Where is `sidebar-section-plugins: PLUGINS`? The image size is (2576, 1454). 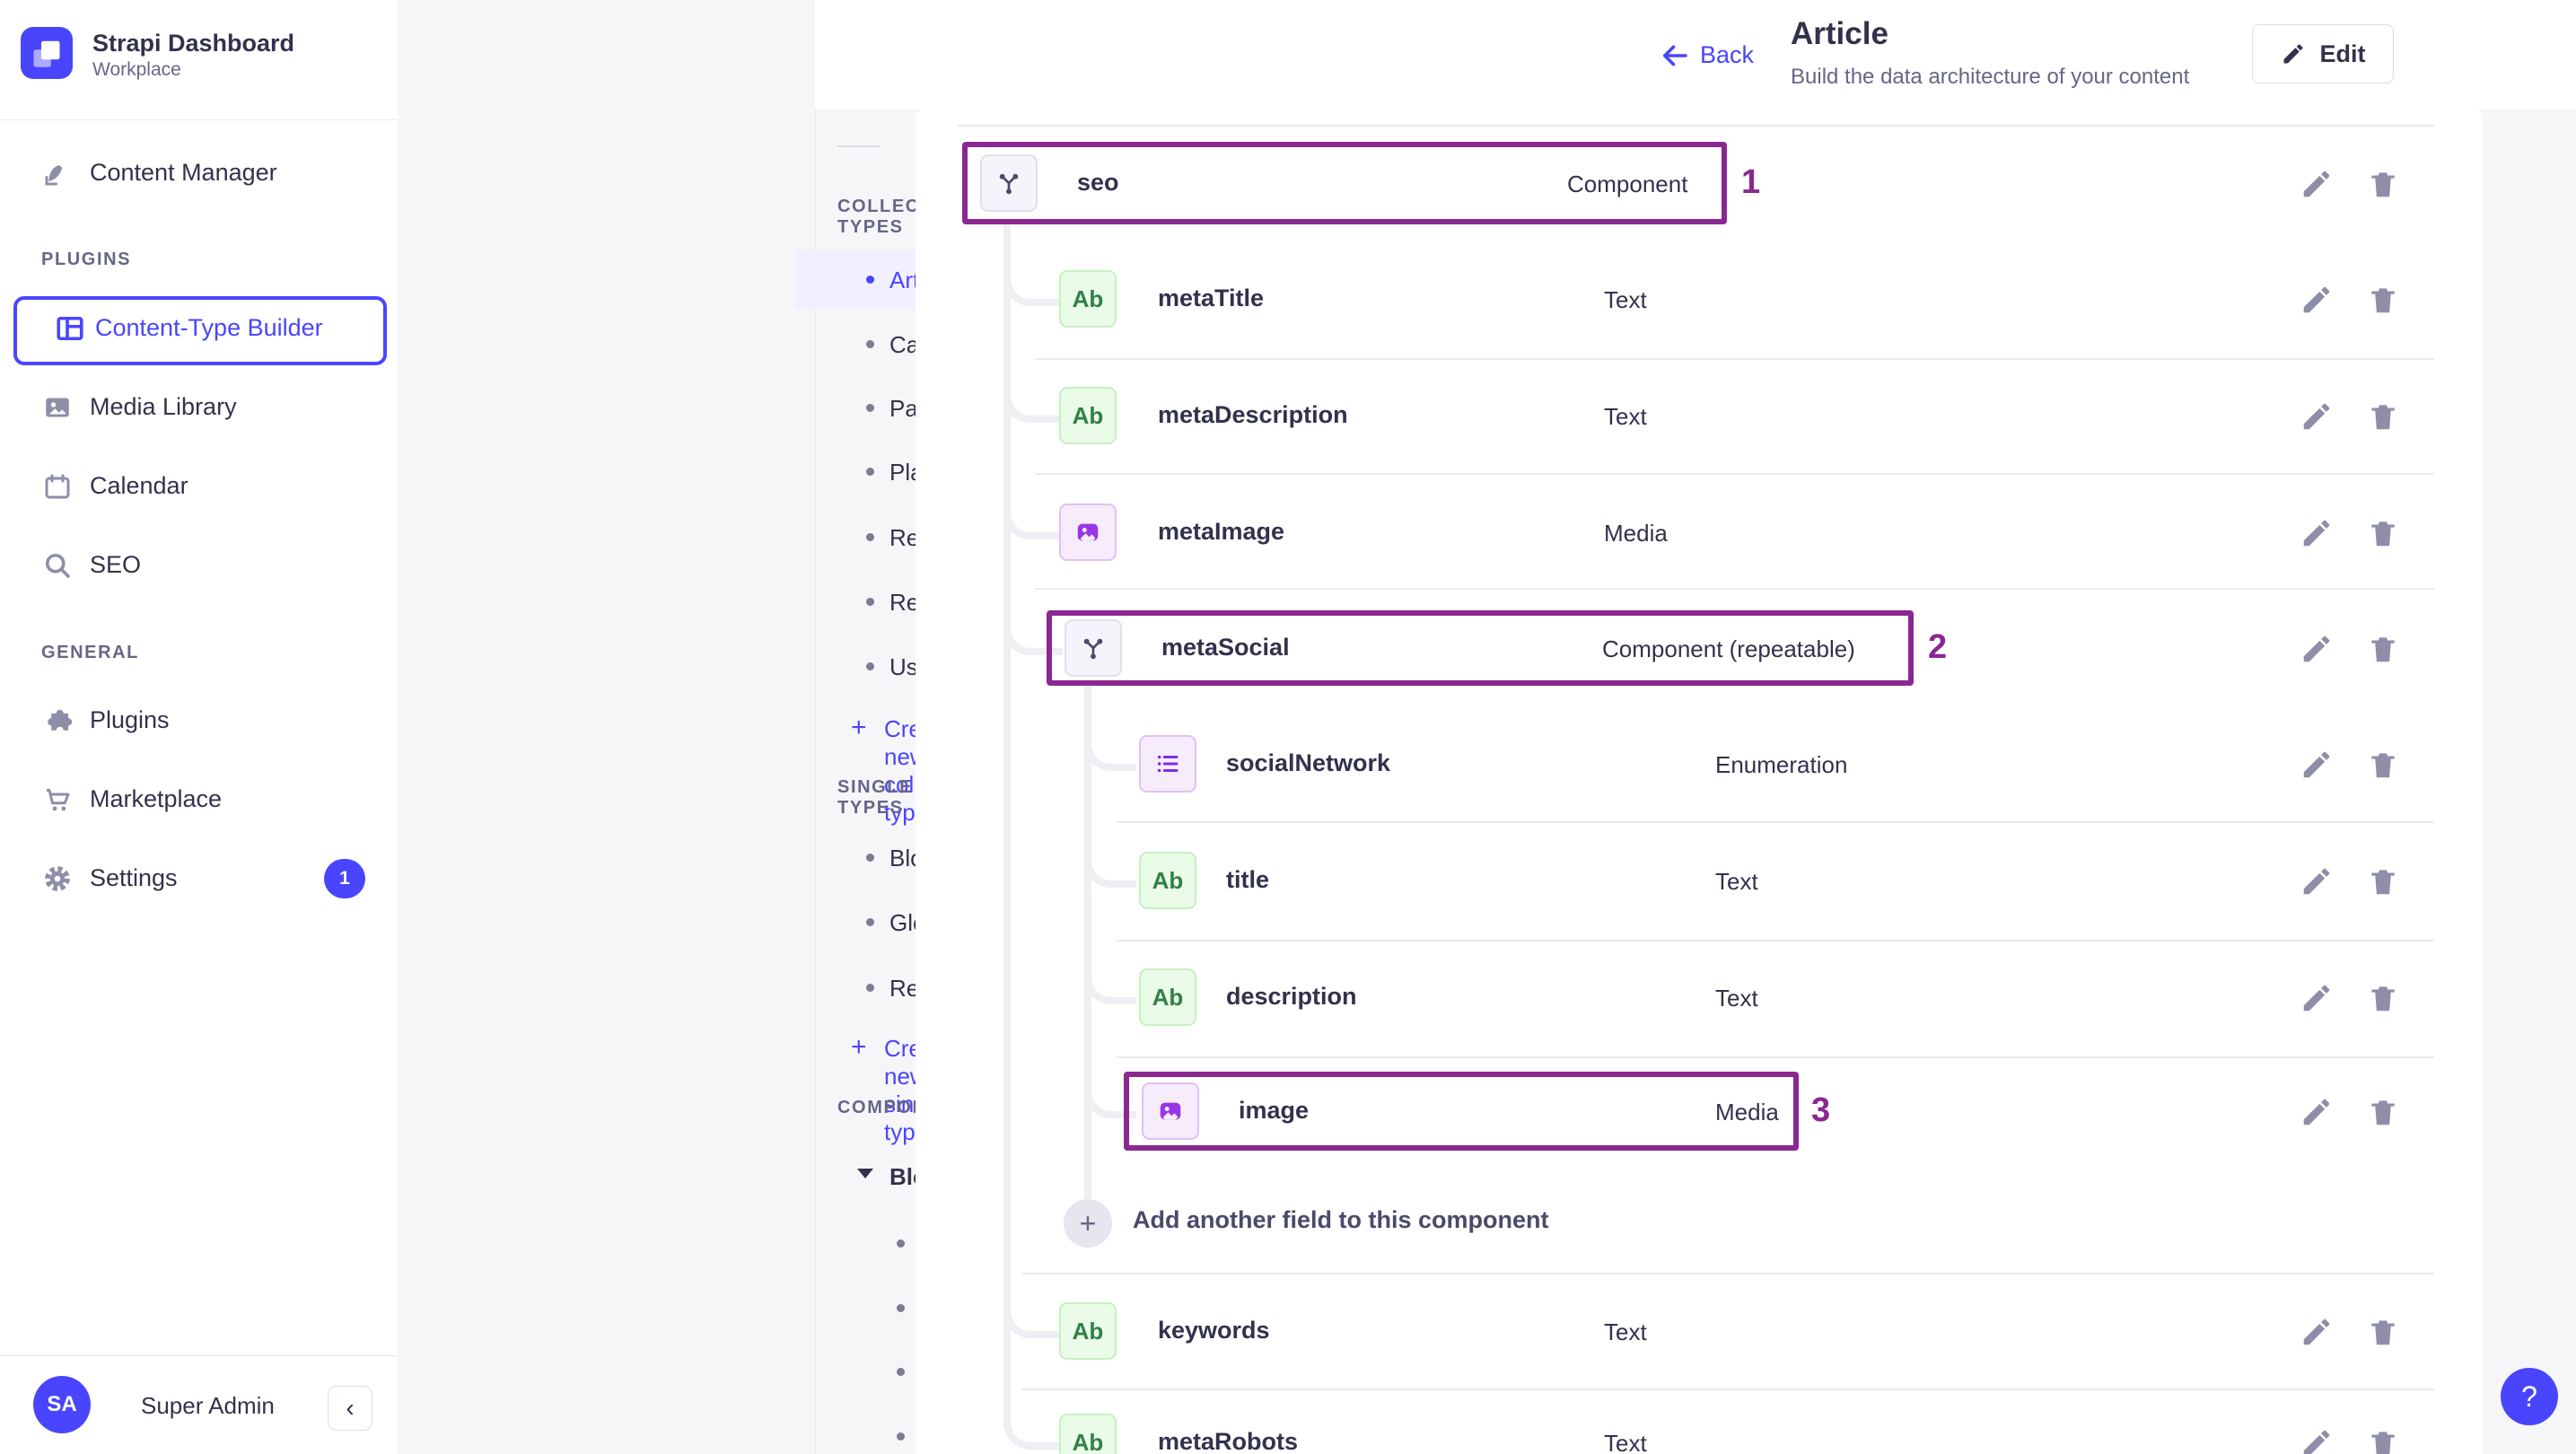 sidebar-section-plugins: PLUGINS is located at coordinates (86, 259).